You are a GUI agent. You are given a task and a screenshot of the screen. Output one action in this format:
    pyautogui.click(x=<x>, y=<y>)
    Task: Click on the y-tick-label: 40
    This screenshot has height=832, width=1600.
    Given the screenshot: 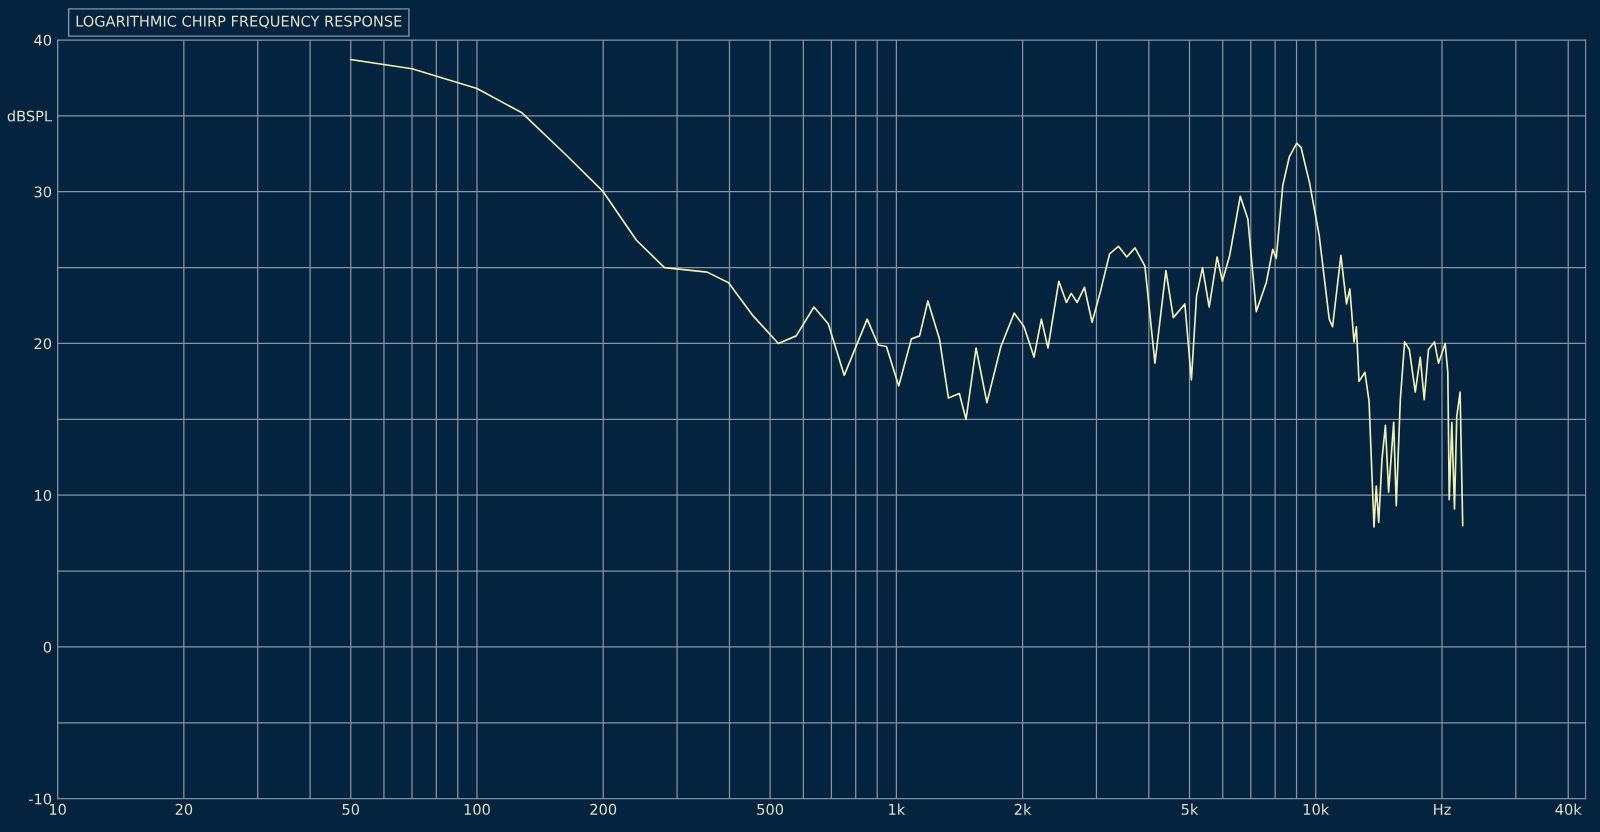 What is the action you would take?
    pyautogui.click(x=43, y=40)
    